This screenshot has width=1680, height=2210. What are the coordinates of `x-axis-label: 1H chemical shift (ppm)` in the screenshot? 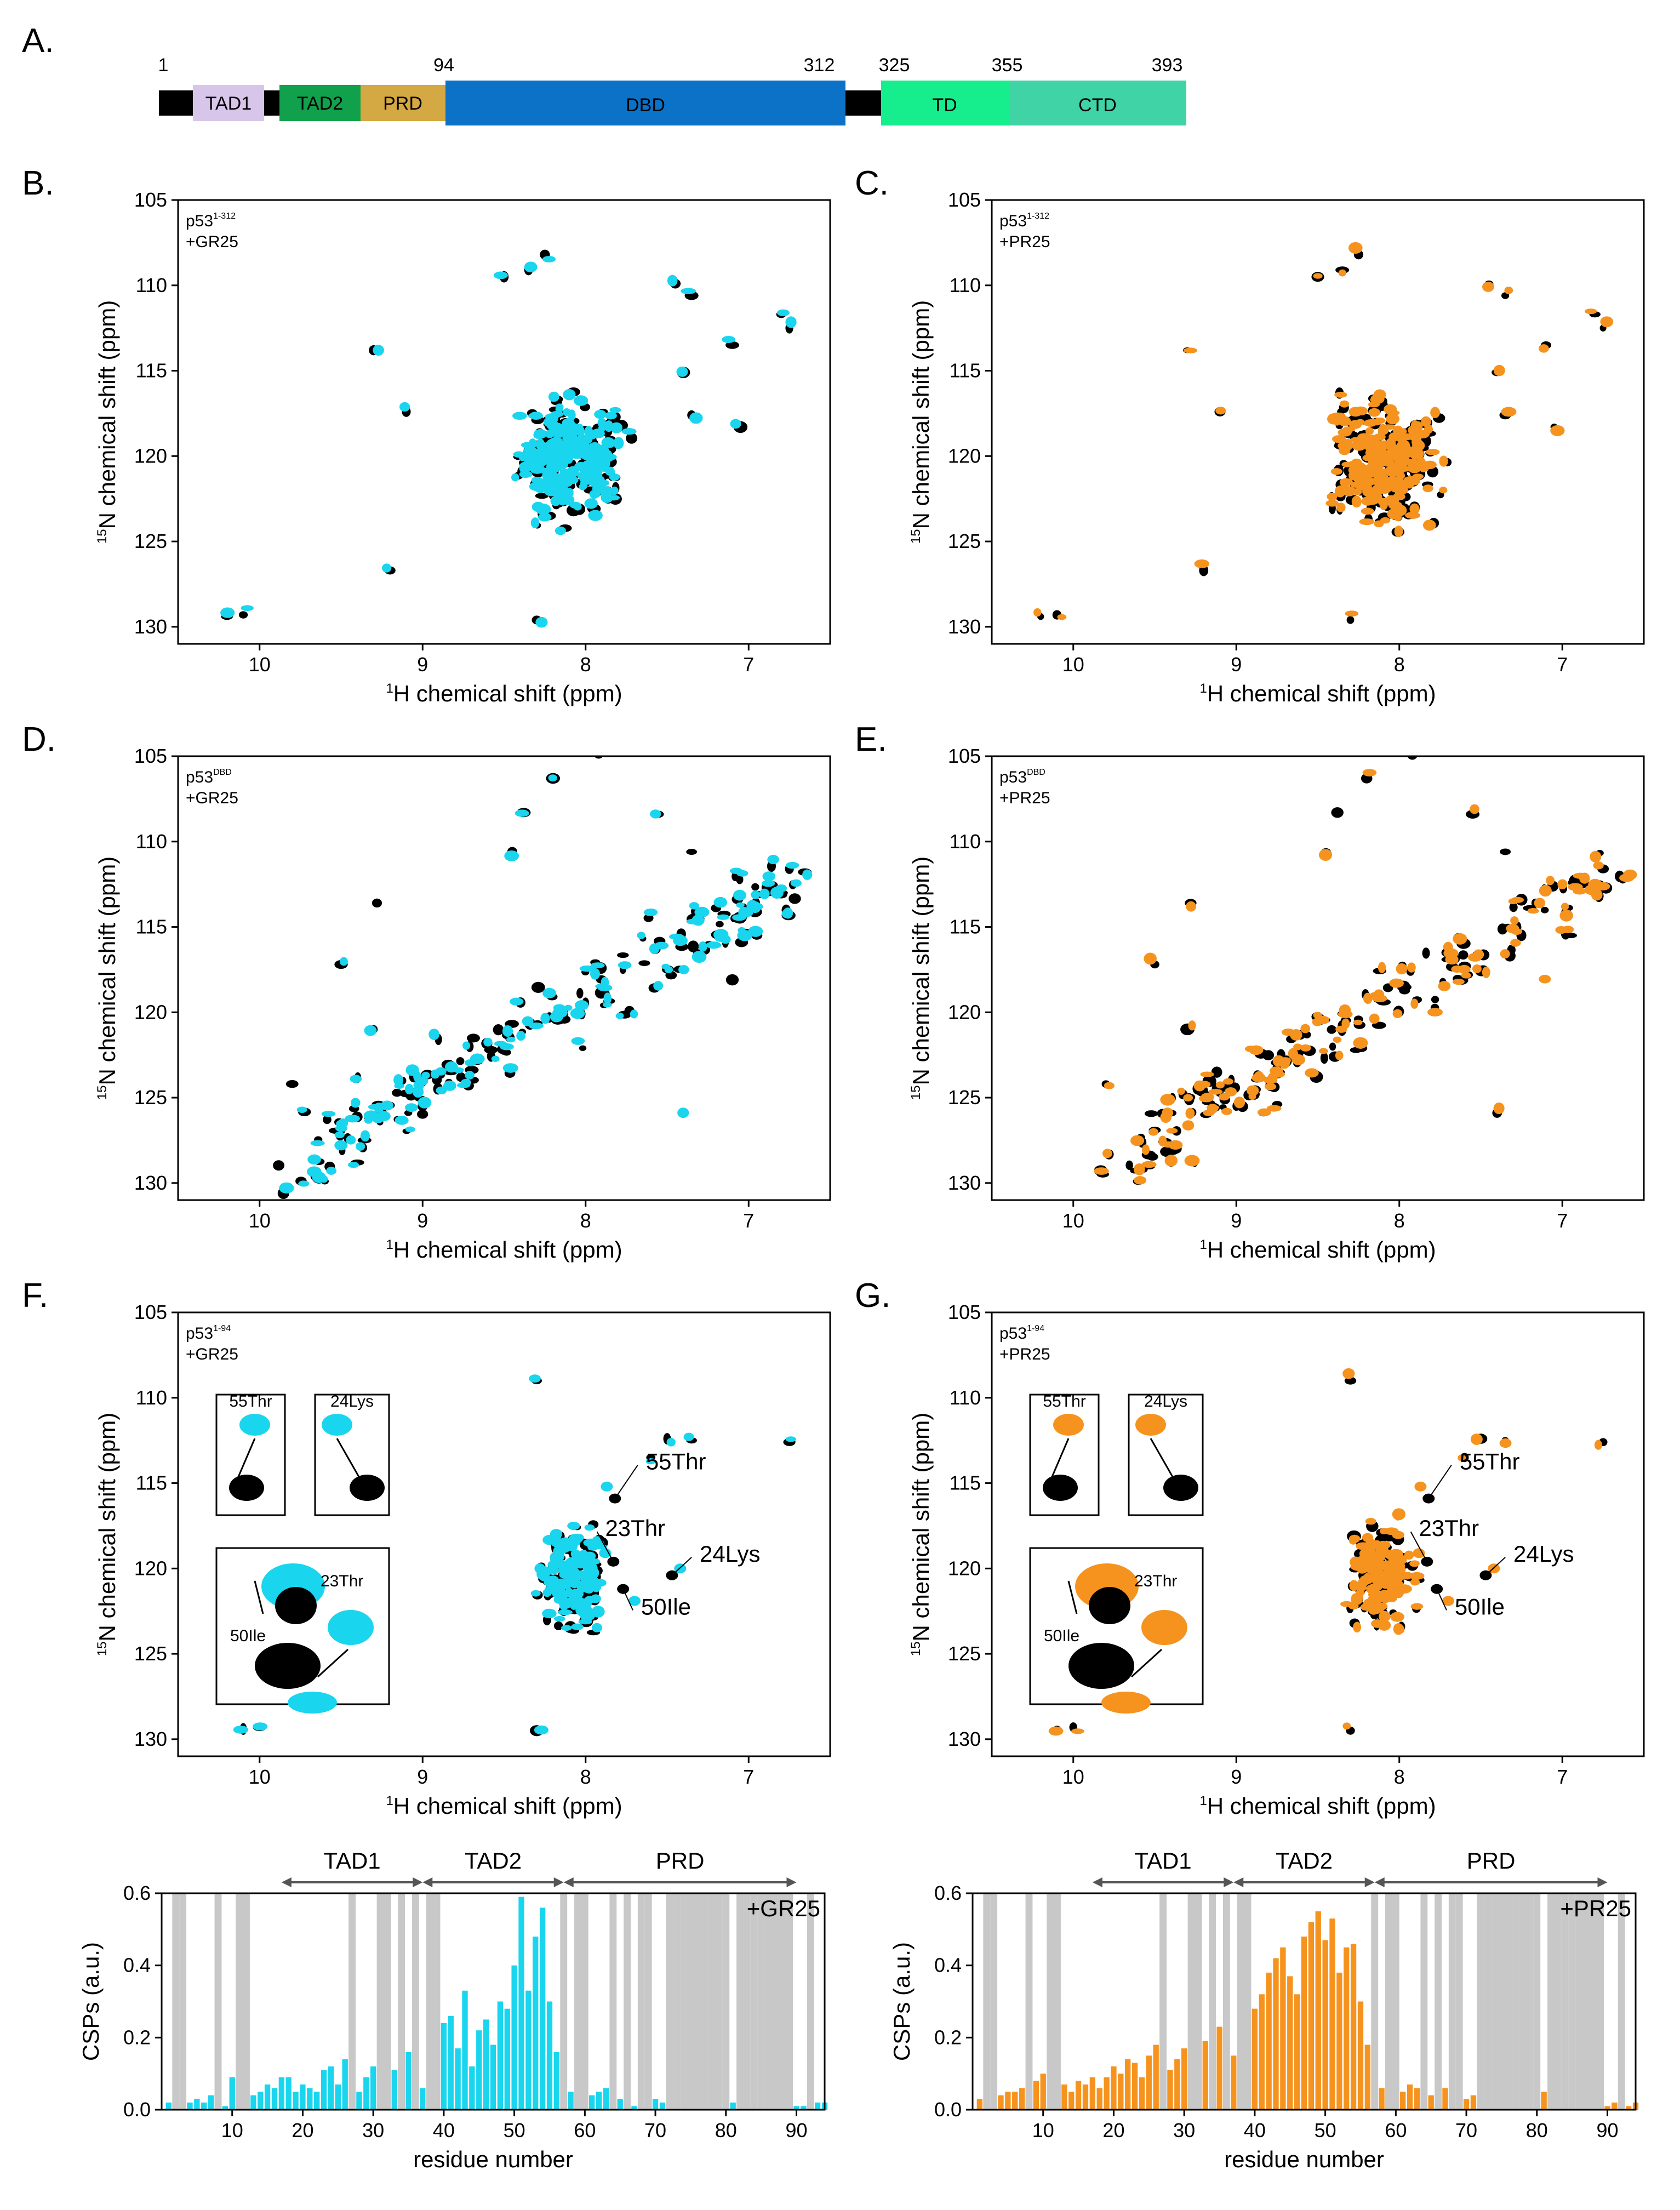 It's located at (1317, 1806).